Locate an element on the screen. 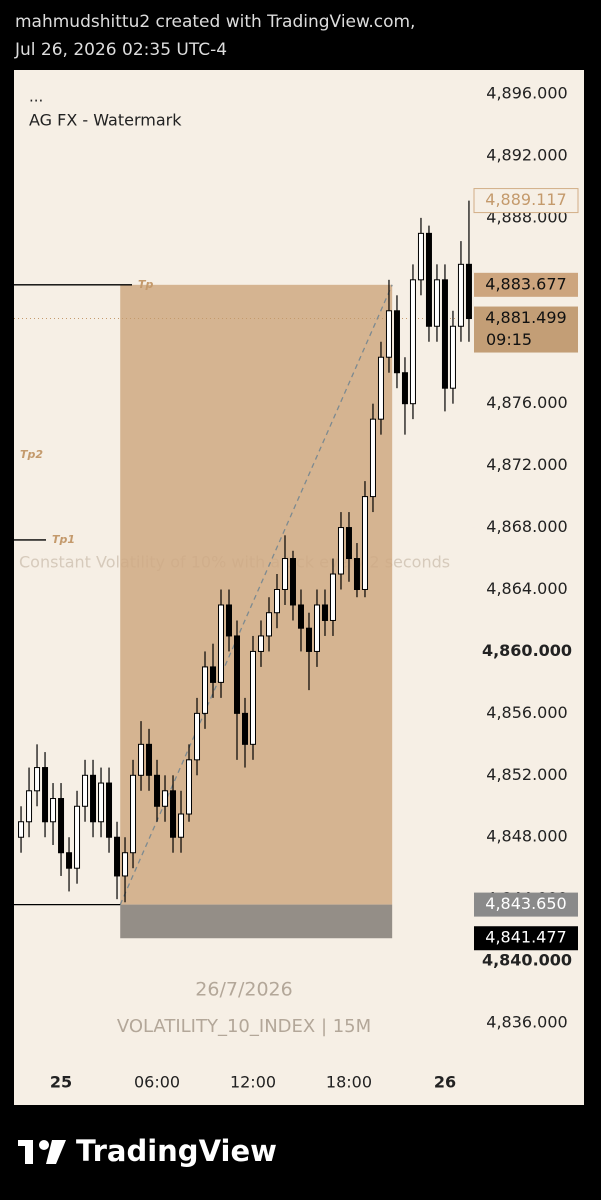  x-tick-label: 12:00 is located at coordinates (253, 1082).